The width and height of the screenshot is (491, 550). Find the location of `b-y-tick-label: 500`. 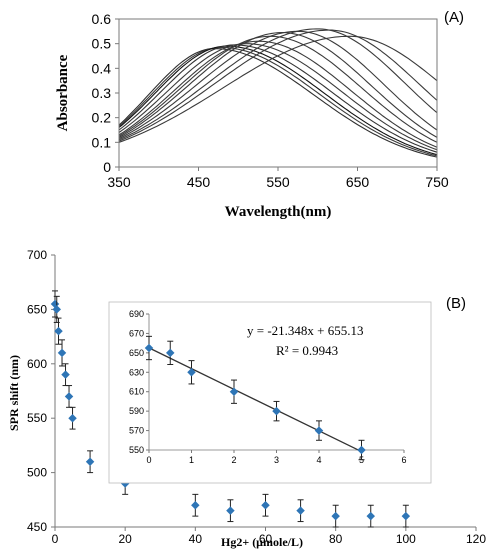

b-y-tick-label: 500 is located at coordinates (37, 473).